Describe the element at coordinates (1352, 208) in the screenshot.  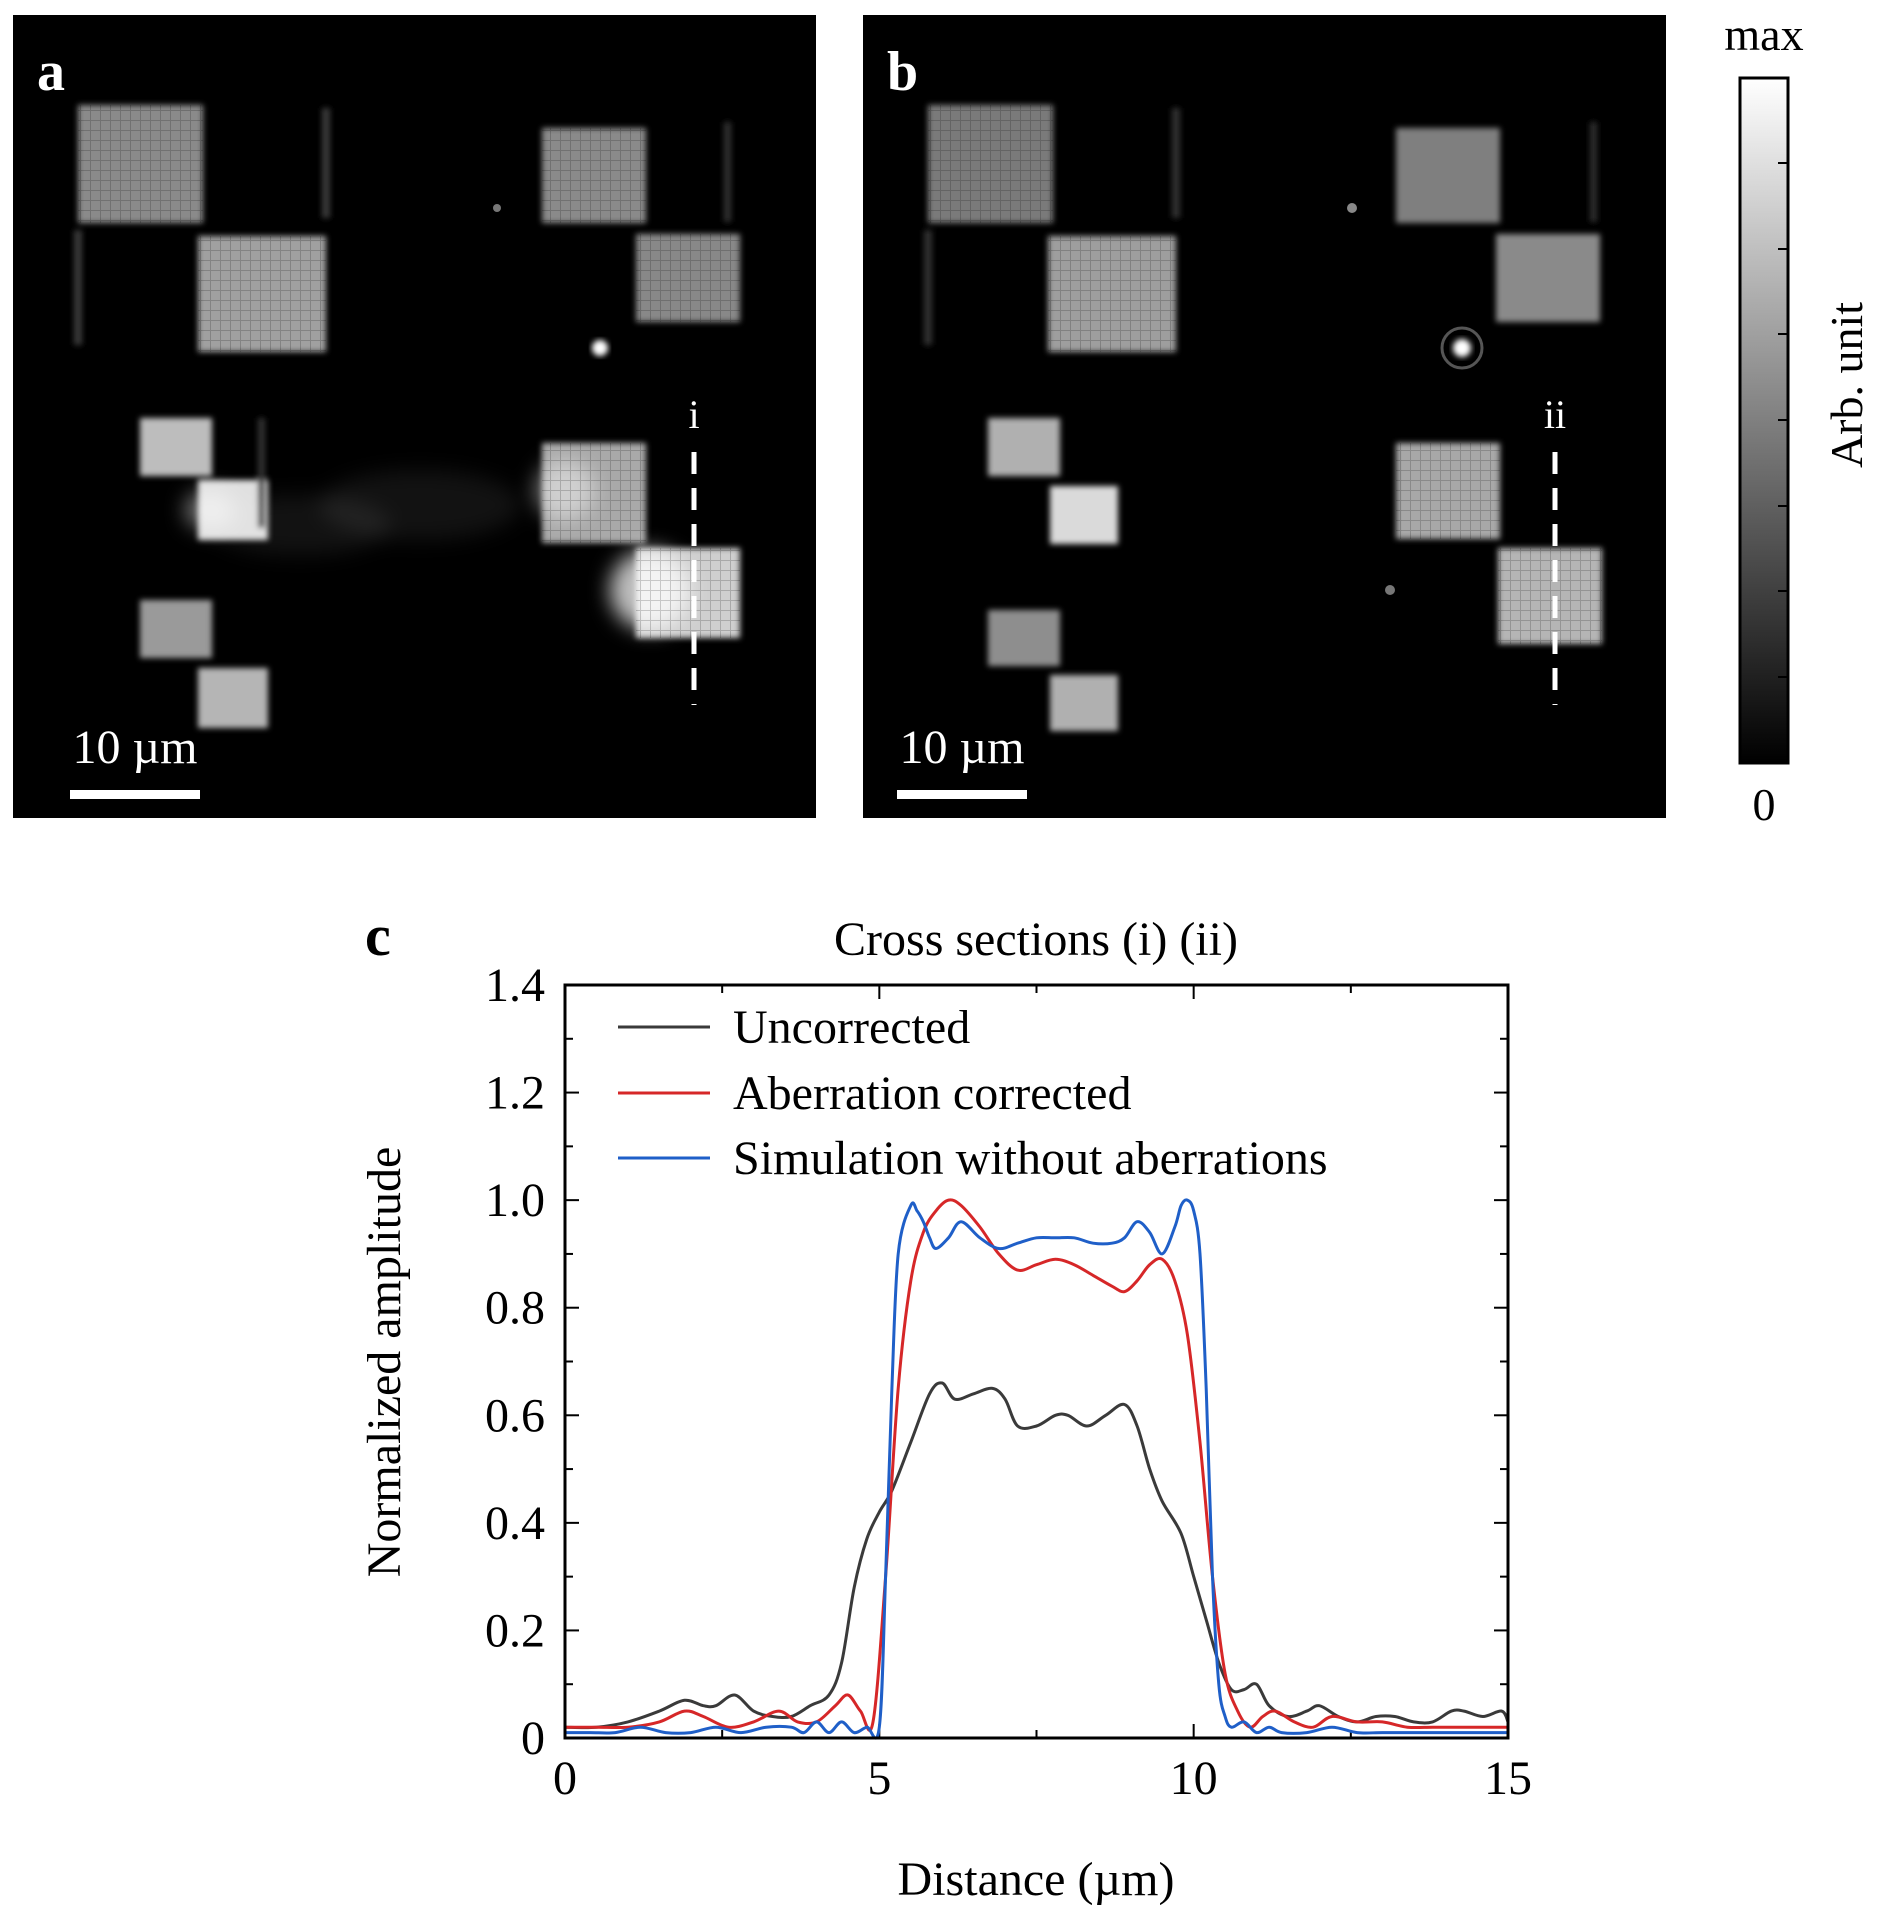
I see `panel-b-faint-spot` at that location.